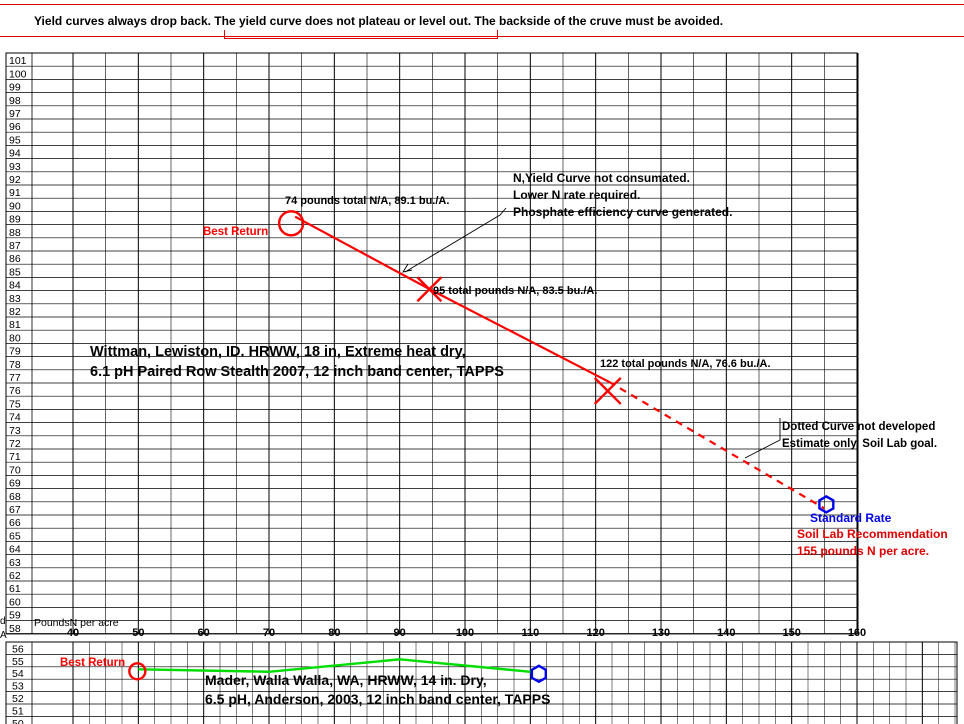  I want to click on side-letter: d, so click(3, 621).